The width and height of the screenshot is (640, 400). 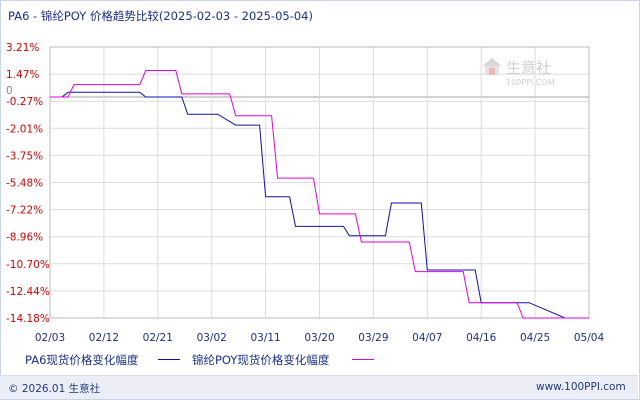 I want to click on footer-site-link: www.100PPI.com, so click(x=581, y=387).